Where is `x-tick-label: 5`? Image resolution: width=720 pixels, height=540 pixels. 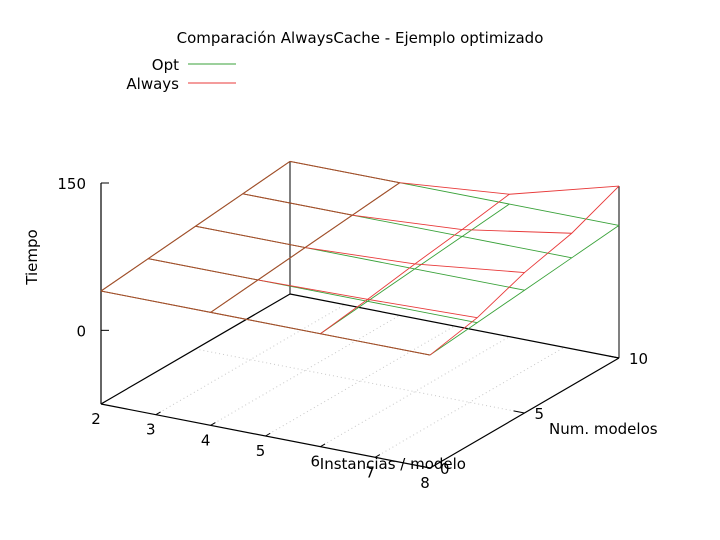 x-tick-label: 5 is located at coordinates (261, 451).